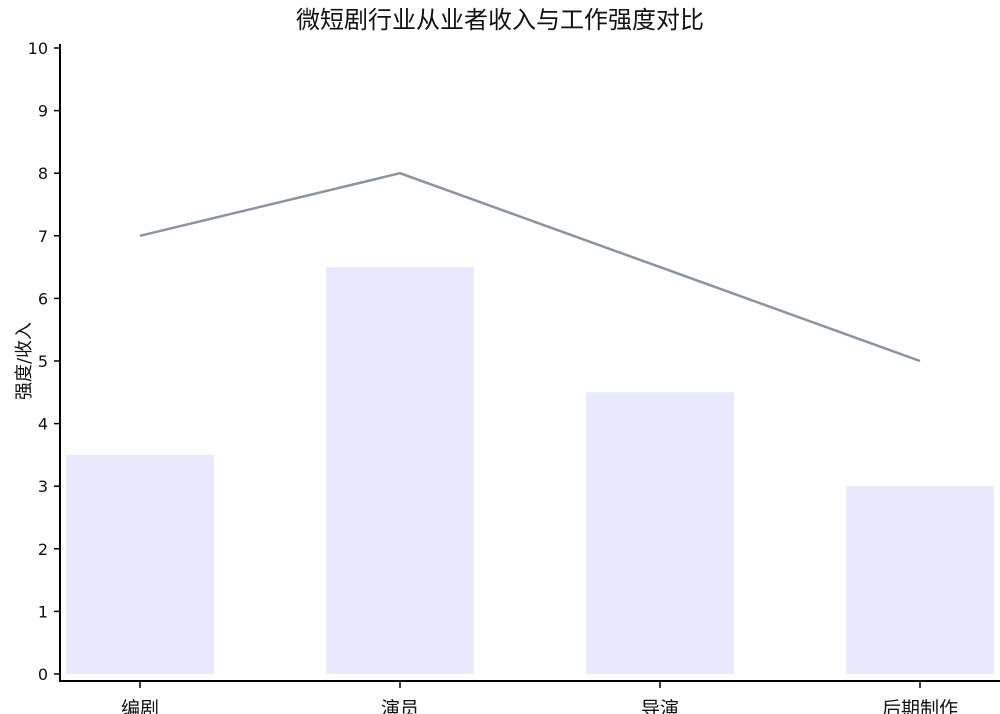 The height and width of the screenshot is (714, 1000). Describe the element at coordinates (43, 236) in the screenshot. I see `y-tick-label: 7` at that location.